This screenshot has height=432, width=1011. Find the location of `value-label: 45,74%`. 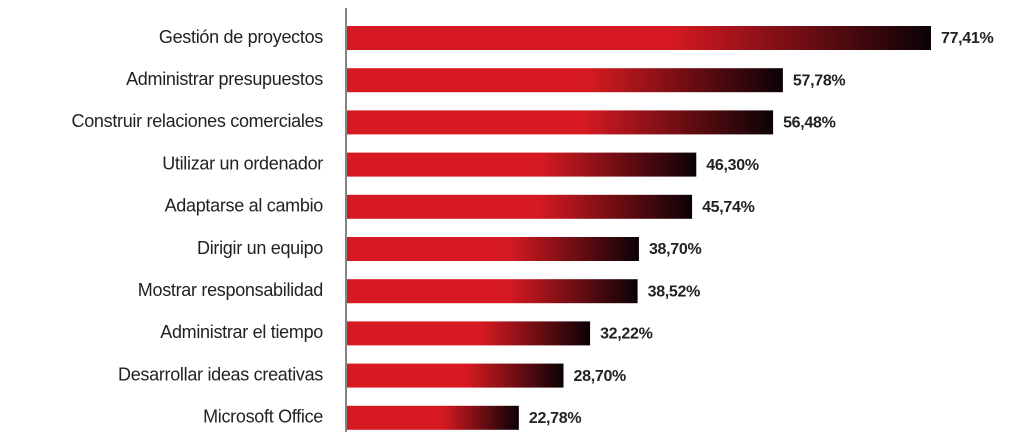

value-label: 45,74% is located at coordinates (728, 207).